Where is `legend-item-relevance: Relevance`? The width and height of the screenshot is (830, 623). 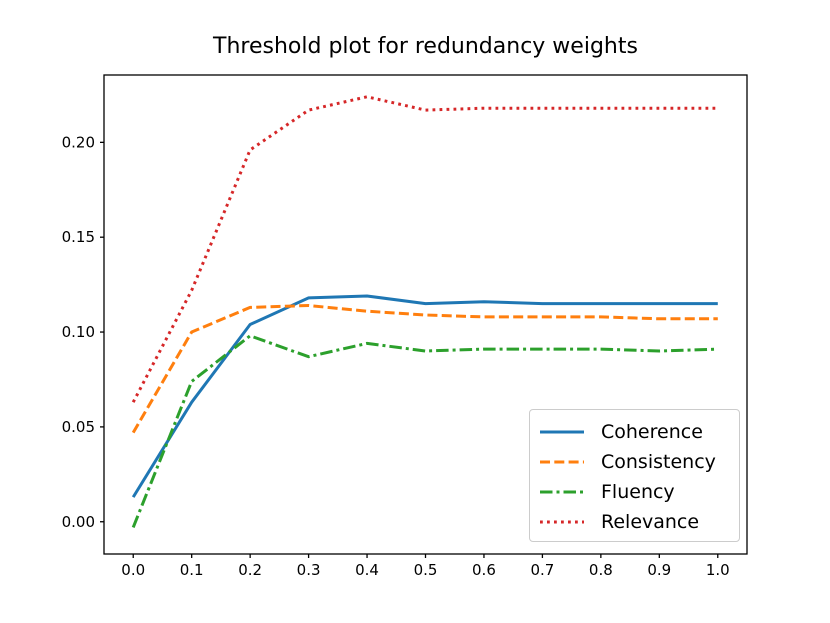 legend-item-relevance: Relevance is located at coordinates (634, 522).